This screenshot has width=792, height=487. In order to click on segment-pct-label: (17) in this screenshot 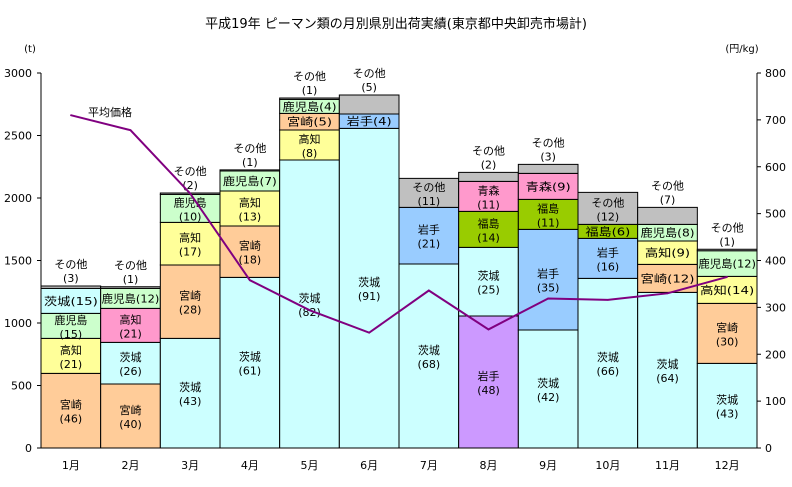, I will do `click(190, 252)`.